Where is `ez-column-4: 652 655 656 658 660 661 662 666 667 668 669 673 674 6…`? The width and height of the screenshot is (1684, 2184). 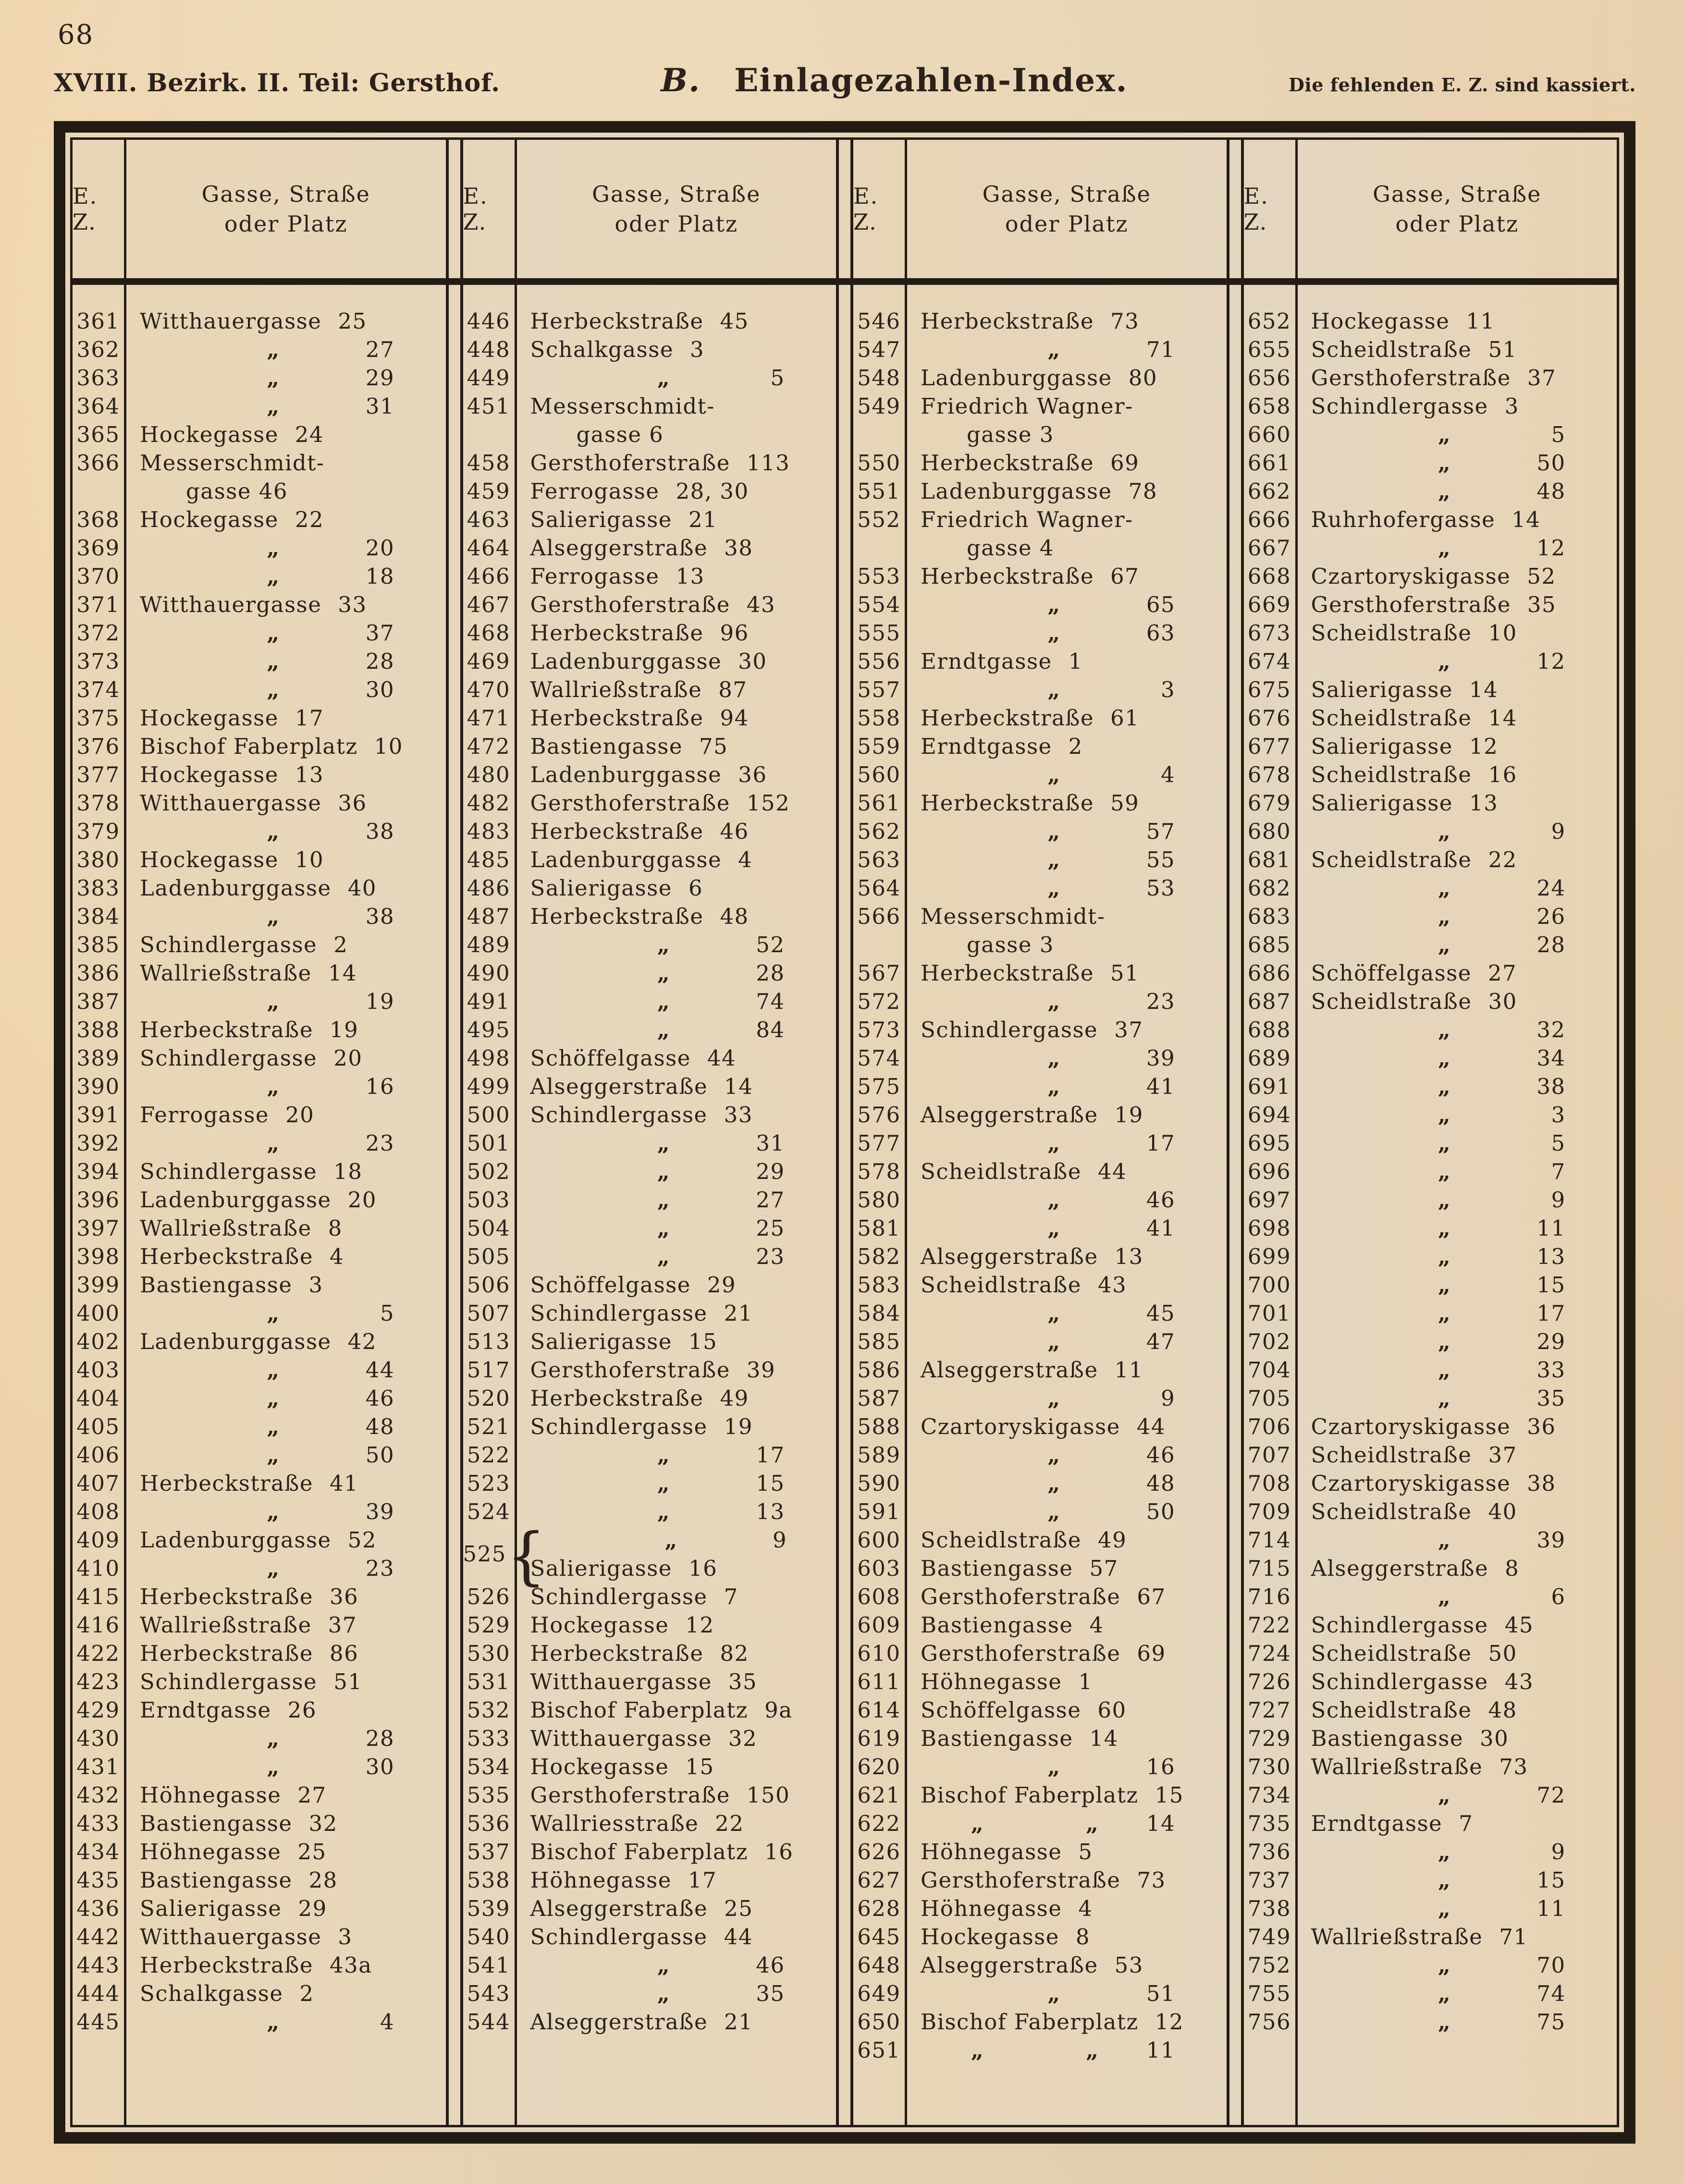 ez-column-4: 652 655 656 658 660 661 662 666 667 668 669 673 674 6… is located at coordinates (1271, 1205).